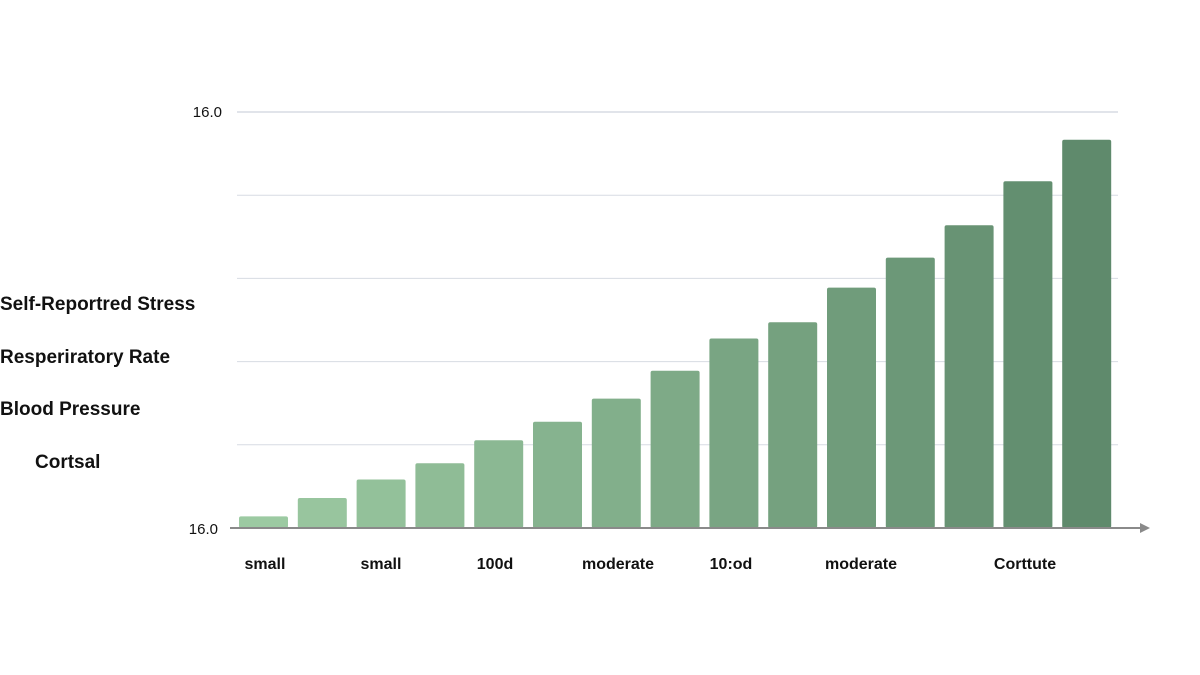 The height and width of the screenshot is (675, 1200). Describe the element at coordinates (1145, 528) in the screenshot. I see `x-axis-arrow-icon` at that location.